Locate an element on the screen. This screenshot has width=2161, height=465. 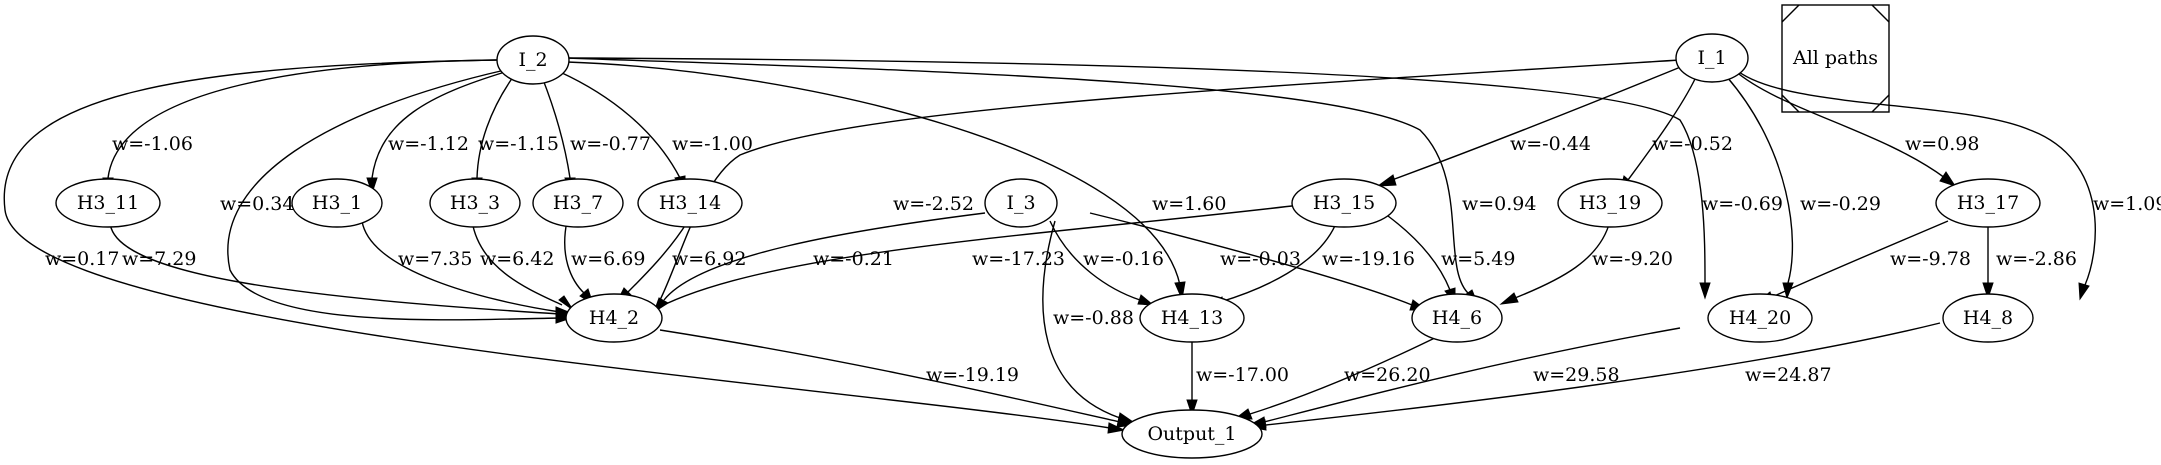
node-I_2: I_2 is located at coordinates (533, 60).